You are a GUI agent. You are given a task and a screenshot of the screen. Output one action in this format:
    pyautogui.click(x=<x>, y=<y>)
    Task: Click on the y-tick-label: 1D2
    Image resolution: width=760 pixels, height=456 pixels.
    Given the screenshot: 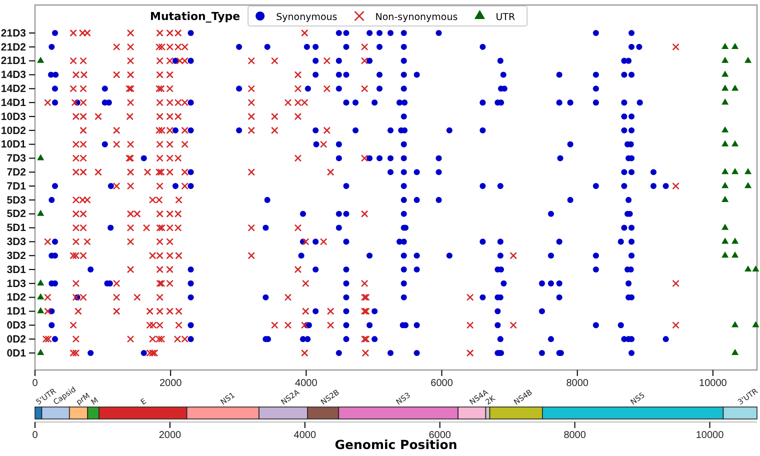 What is the action you would take?
    pyautogui.click(x=16, y=298)
    